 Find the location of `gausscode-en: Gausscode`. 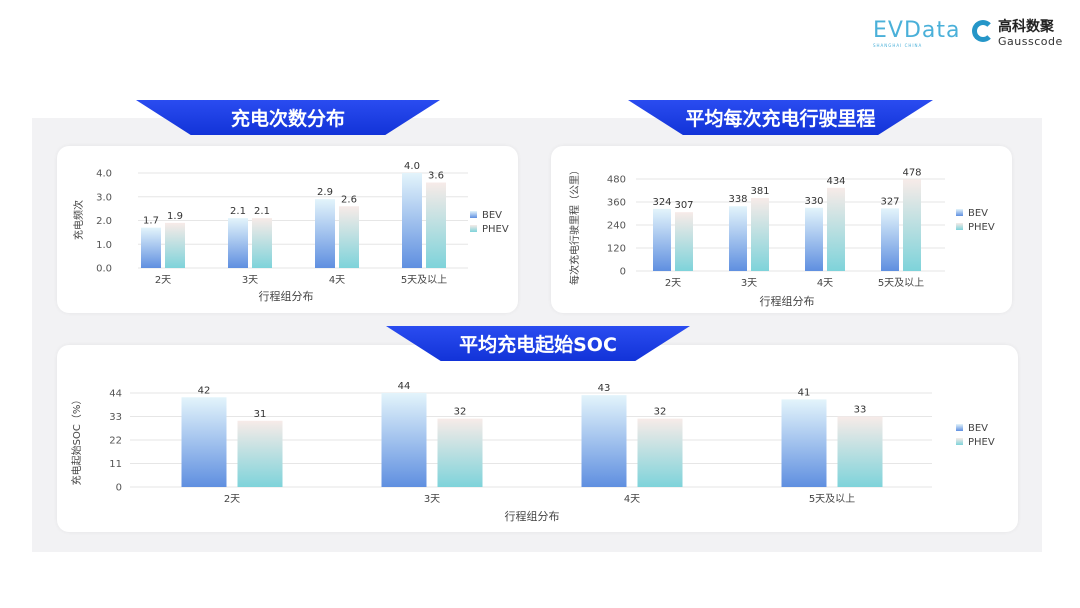

gausscode-en: Gausscode is located at coordinates (1030, 41).